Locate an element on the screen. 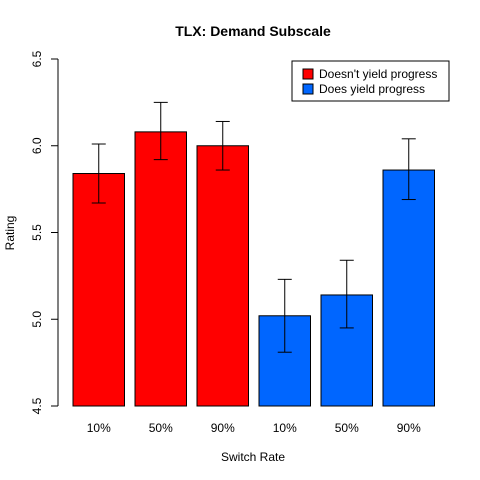 The height and width of the screenshot is (480, 480). y-tick-label: 5.0 is located at coordinates (37, 319).